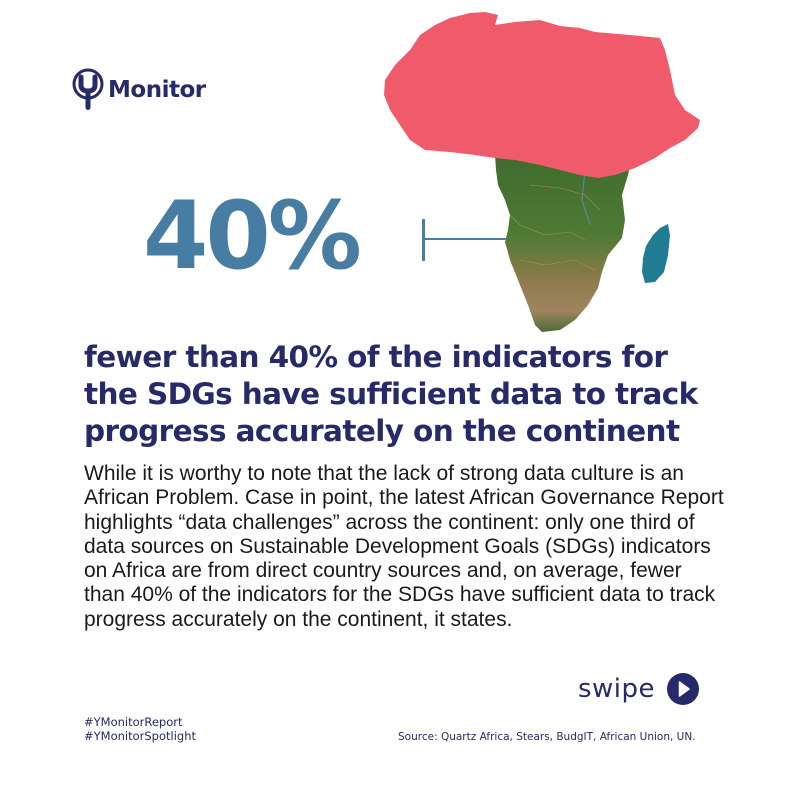 The width and height of the screenshot is (793, 793). I want to click on madagascar-region, so click(656, 253).